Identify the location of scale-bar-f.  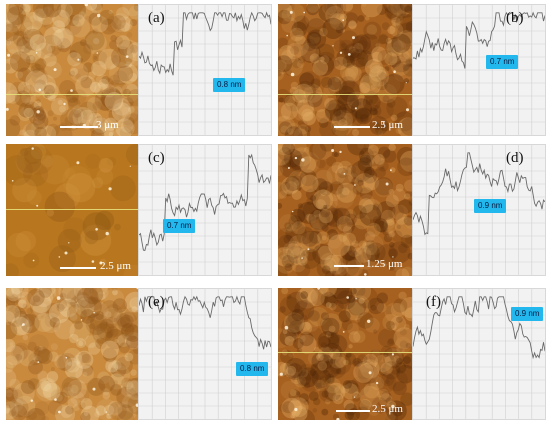
(353, 411).